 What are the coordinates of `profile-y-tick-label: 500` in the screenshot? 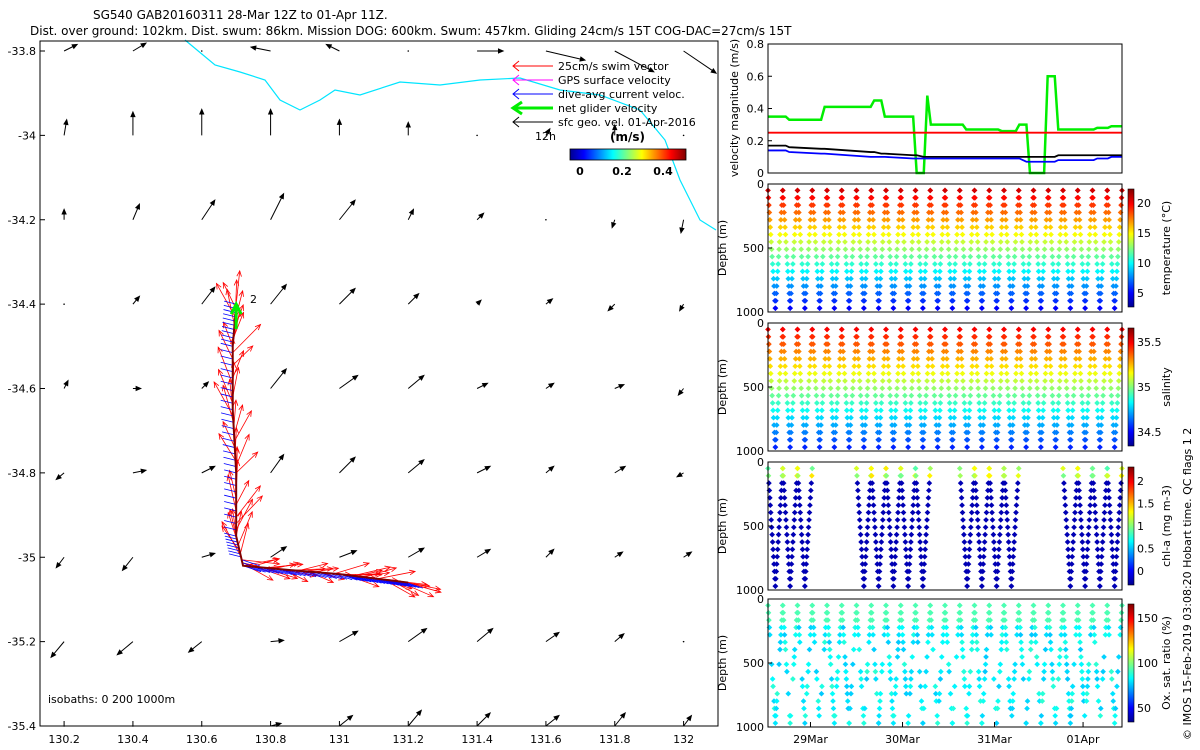 It's located at (753, 387).